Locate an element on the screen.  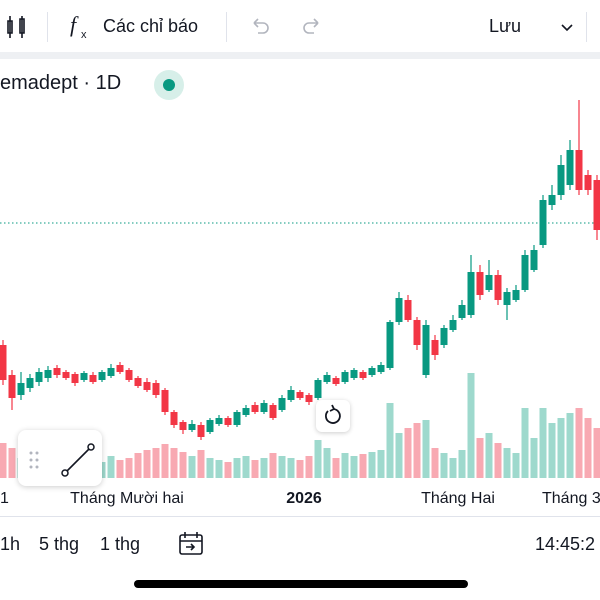
indicators-button: Các chỉ báo is located at coordinates (151, 26).